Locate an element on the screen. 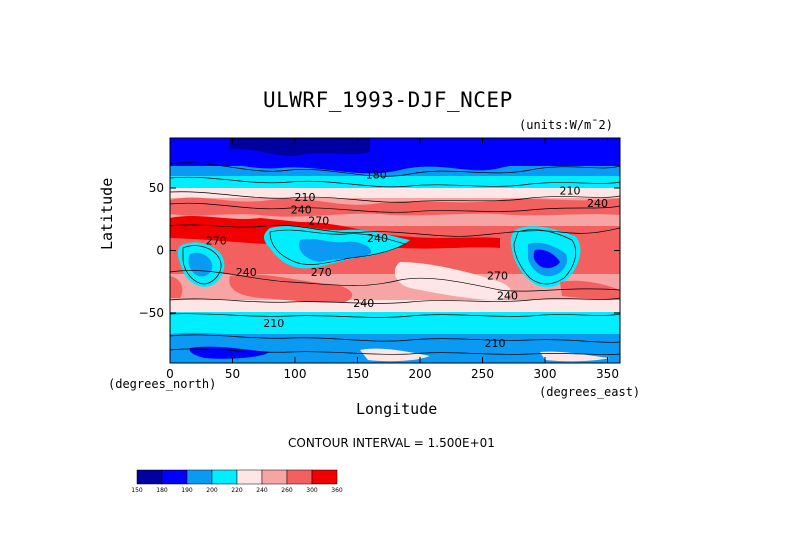 The width and height of the screenshot is (789, 558). colorbar-label: 300 is located at coordinates (312, 490).